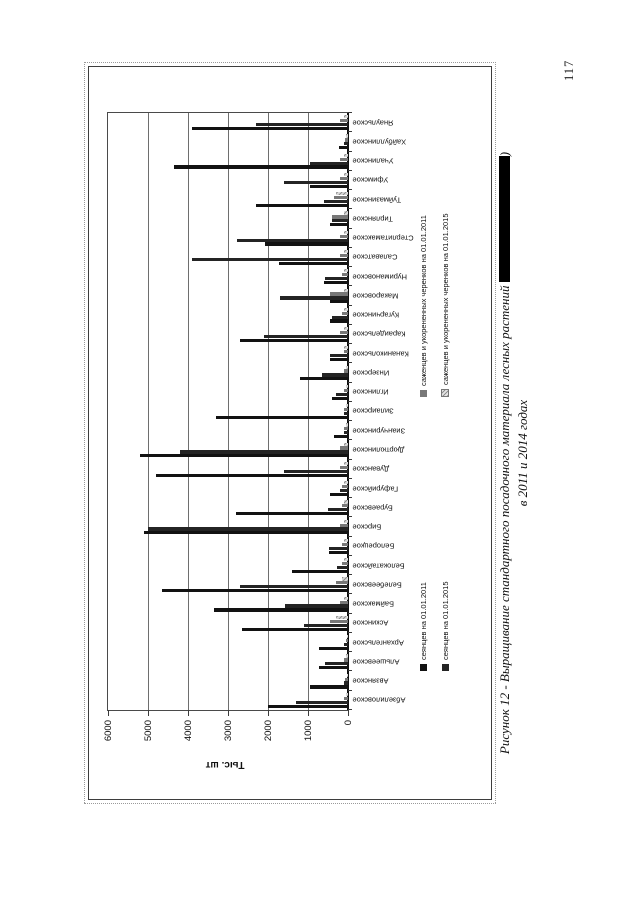  I want to click on category-label: Уфимское, so click(370, 180).